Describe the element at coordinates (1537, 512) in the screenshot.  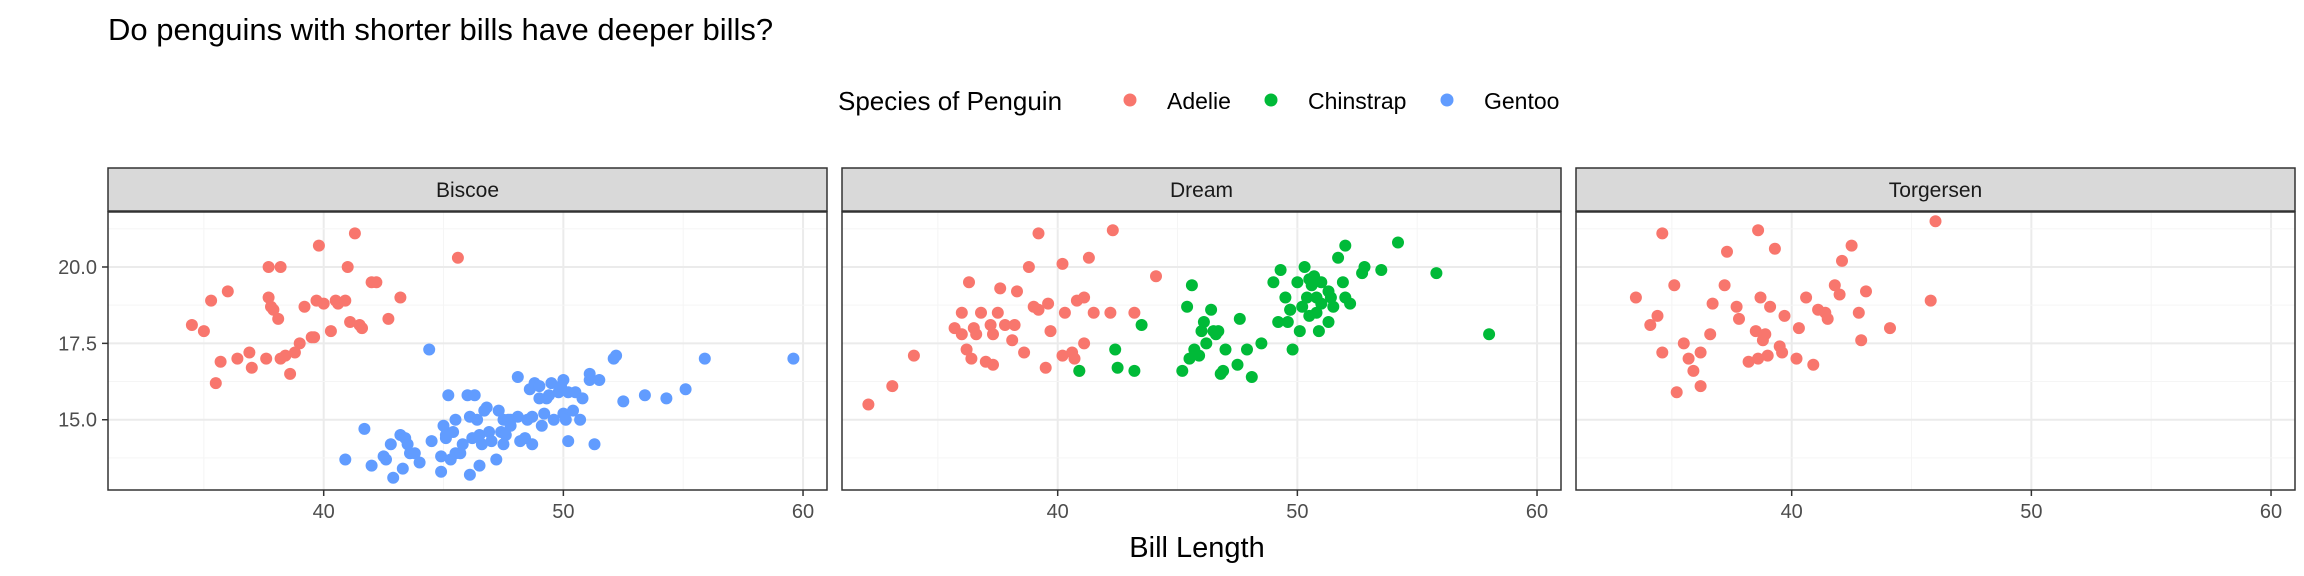
I see `x-tick-label: 60` at that location.